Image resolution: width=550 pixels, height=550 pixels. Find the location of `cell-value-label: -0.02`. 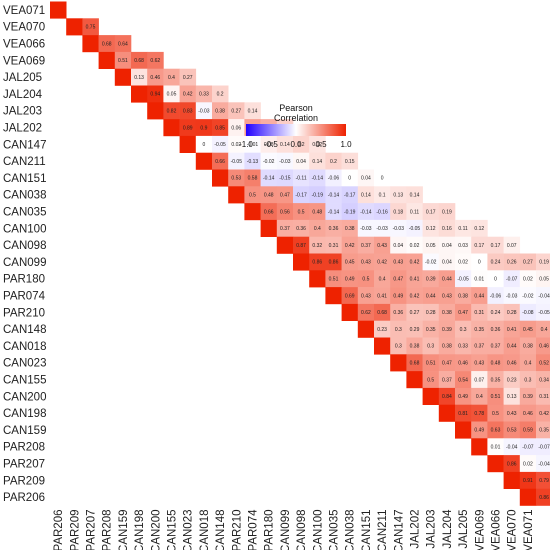

cell-value-label: -0.02 is located at coordinates (431, 263).